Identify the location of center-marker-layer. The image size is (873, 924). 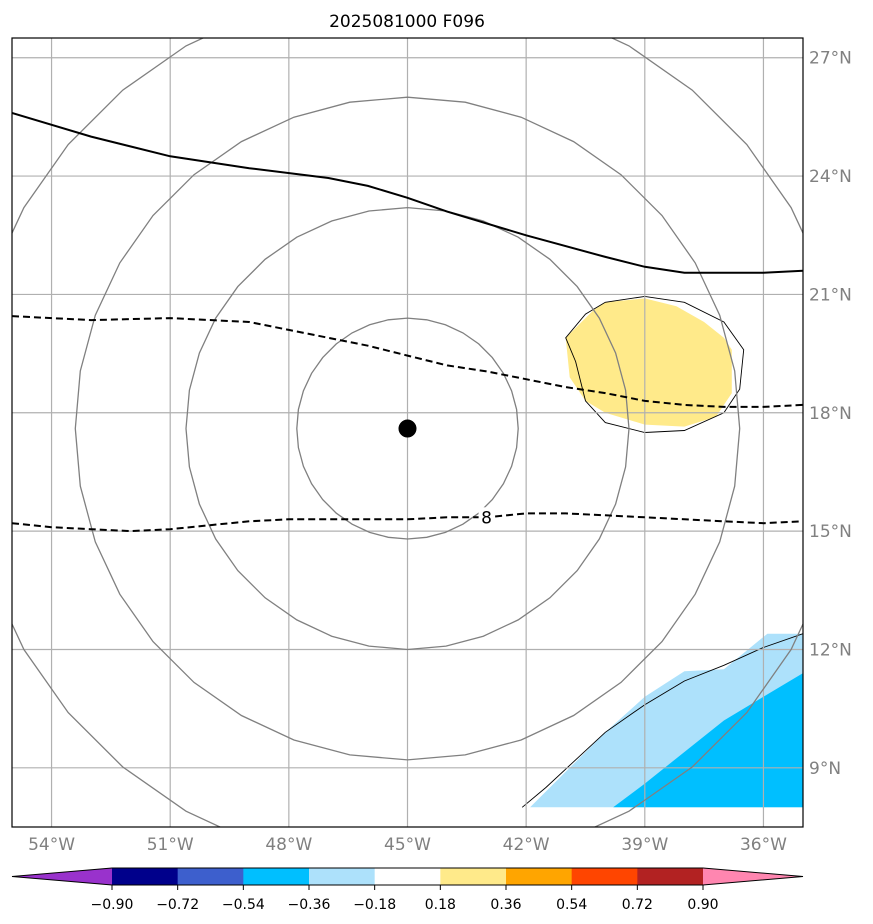
(407, 428).